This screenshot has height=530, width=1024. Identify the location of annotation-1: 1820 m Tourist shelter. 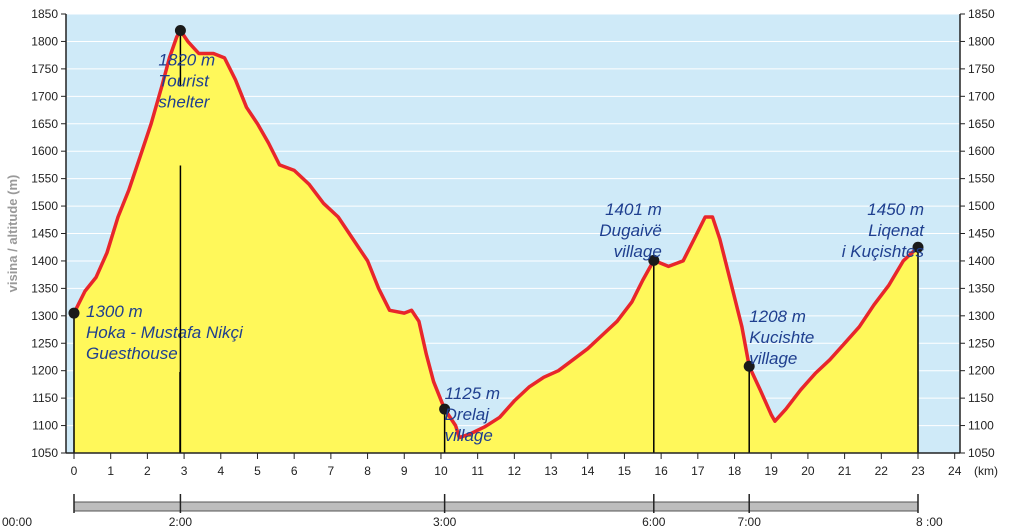
(186, 238).